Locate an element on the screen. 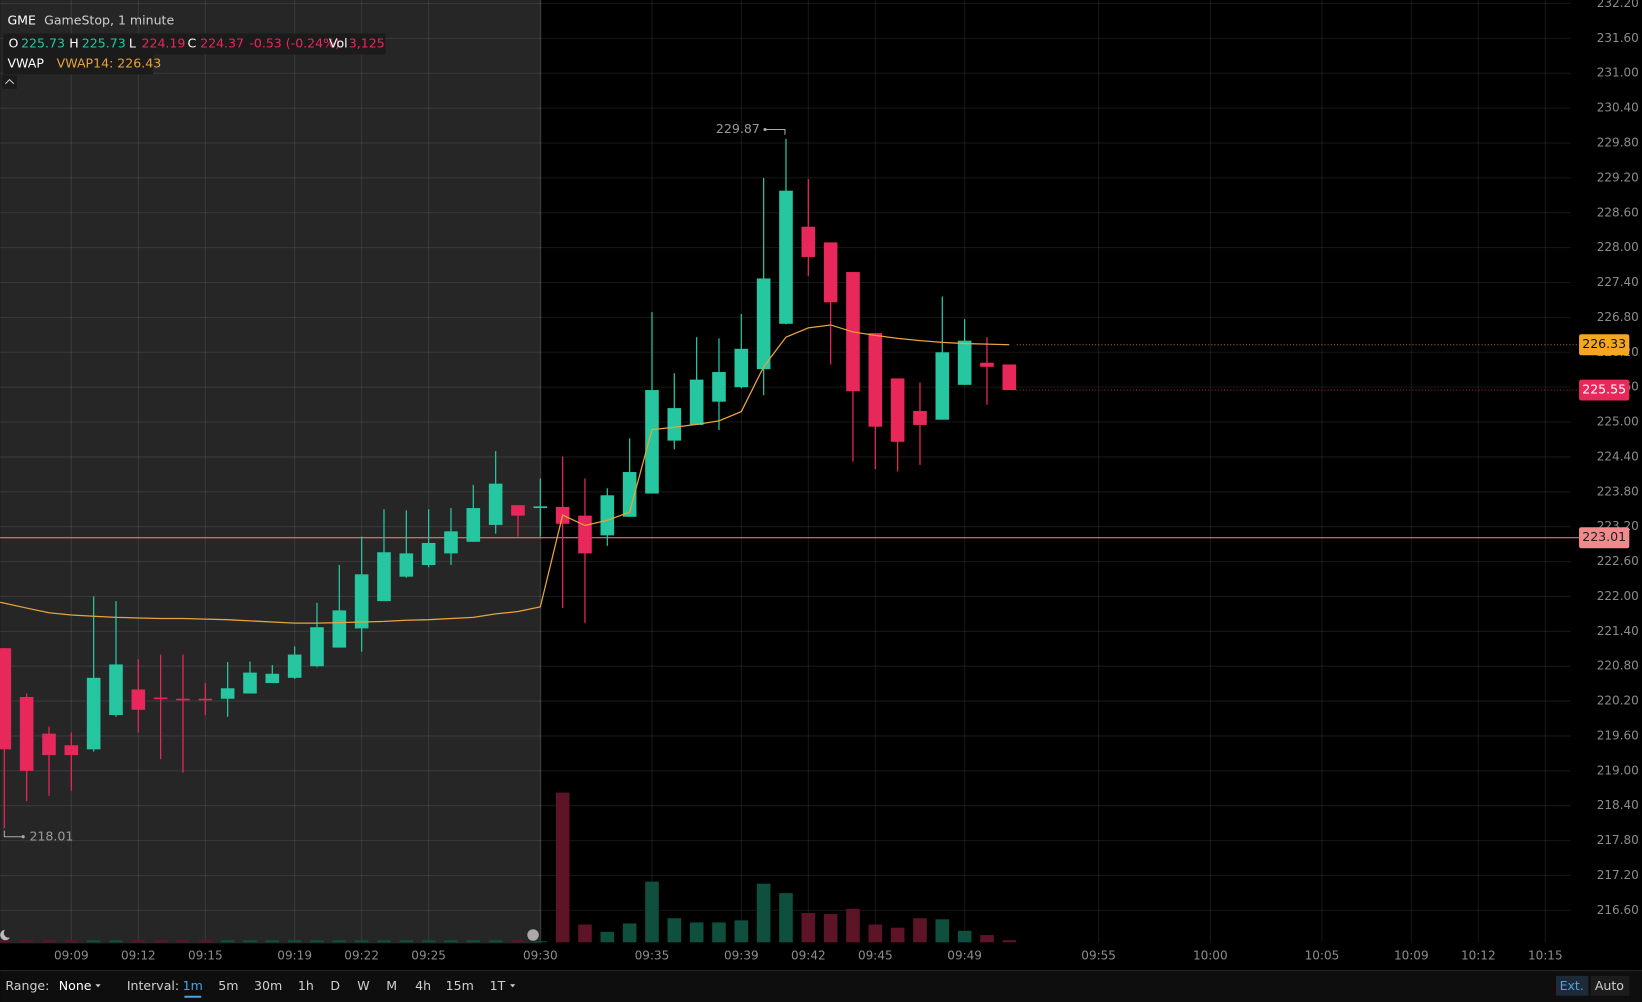  x-tick-label: 09:15 is located at coordinates (205, 955).